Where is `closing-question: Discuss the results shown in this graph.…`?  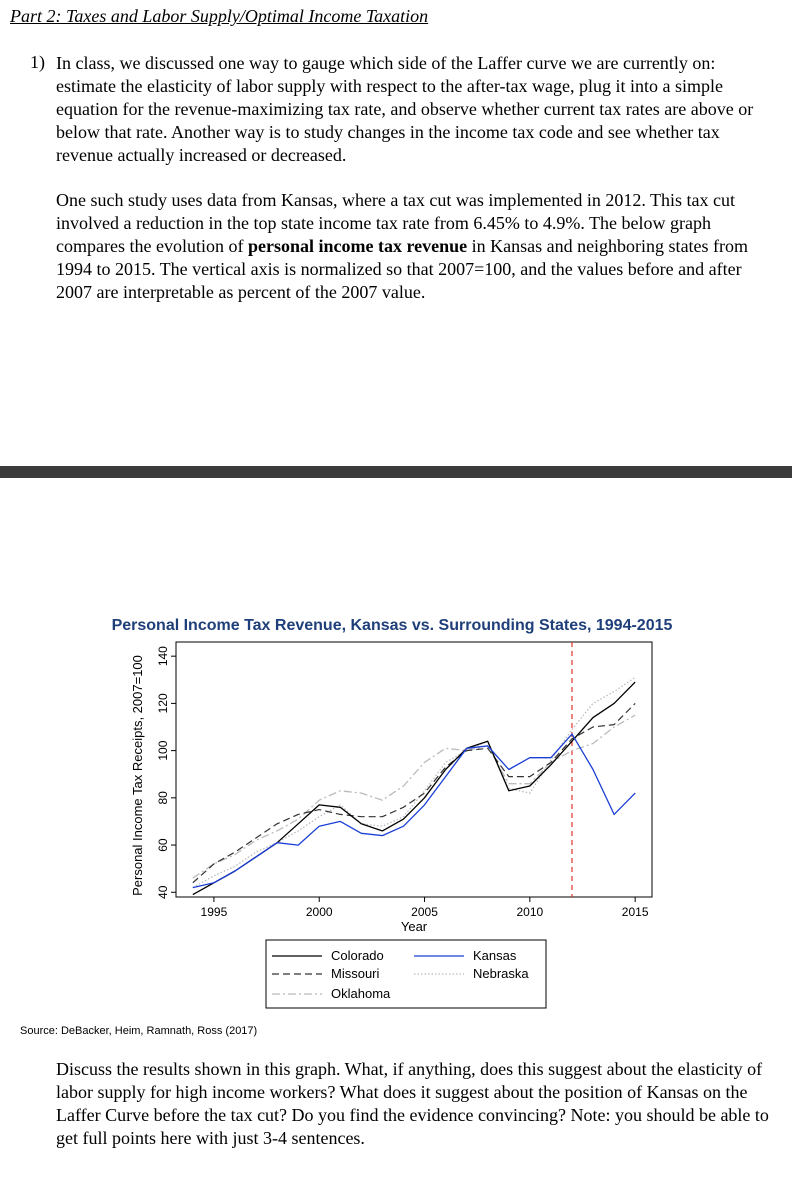 closing-question: Discuss the results shown in this graph.… is located at coordinates (412, 1103).